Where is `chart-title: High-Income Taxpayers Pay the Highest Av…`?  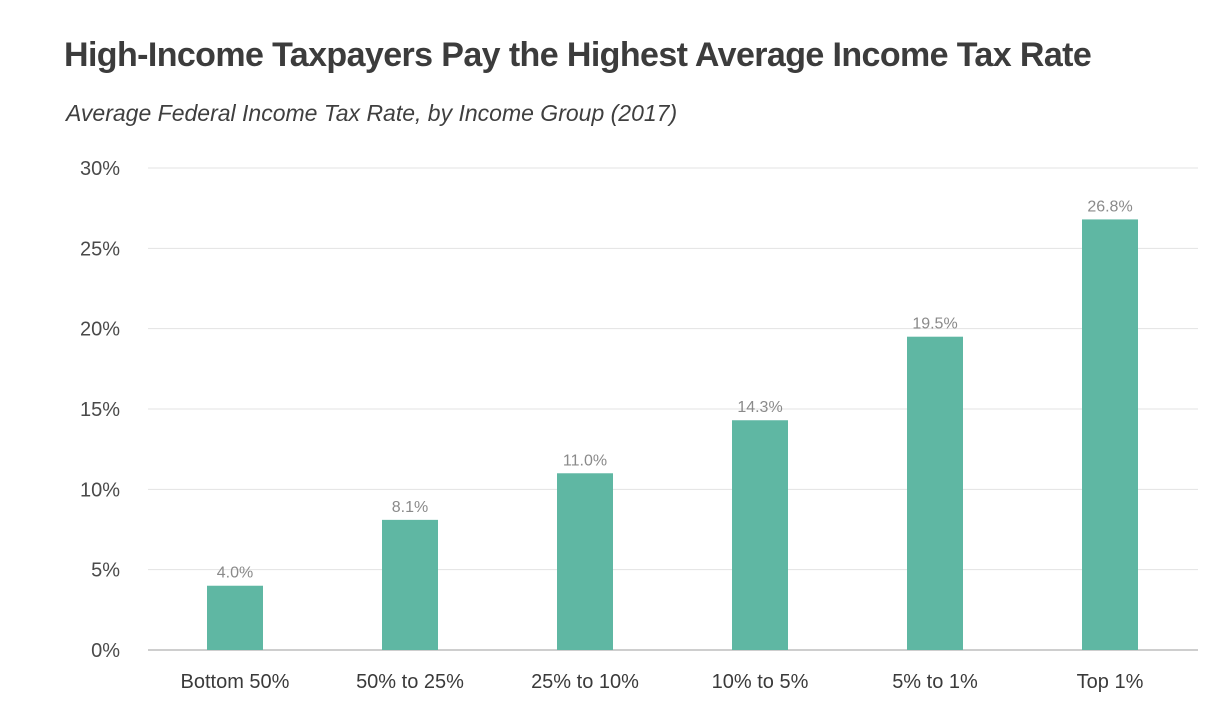
chart-title: High-Income Taxpayers Pay the Highest Av… is located at coordinates (578, 55).